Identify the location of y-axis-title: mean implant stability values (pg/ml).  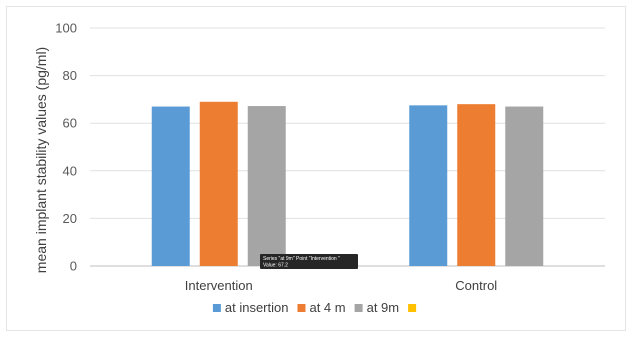
(41, 160).